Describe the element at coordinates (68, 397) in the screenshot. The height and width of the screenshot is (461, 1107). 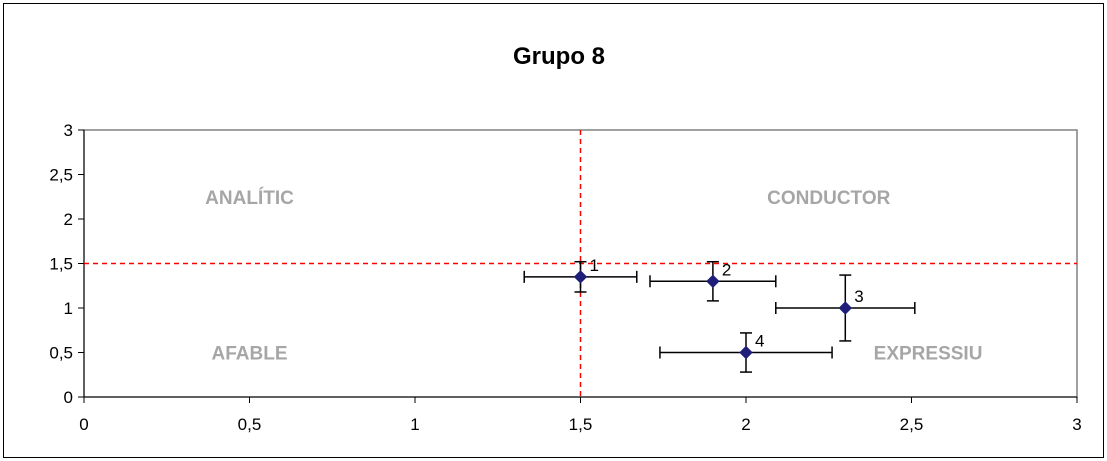
I see `y-tick-label: 0` at that location.